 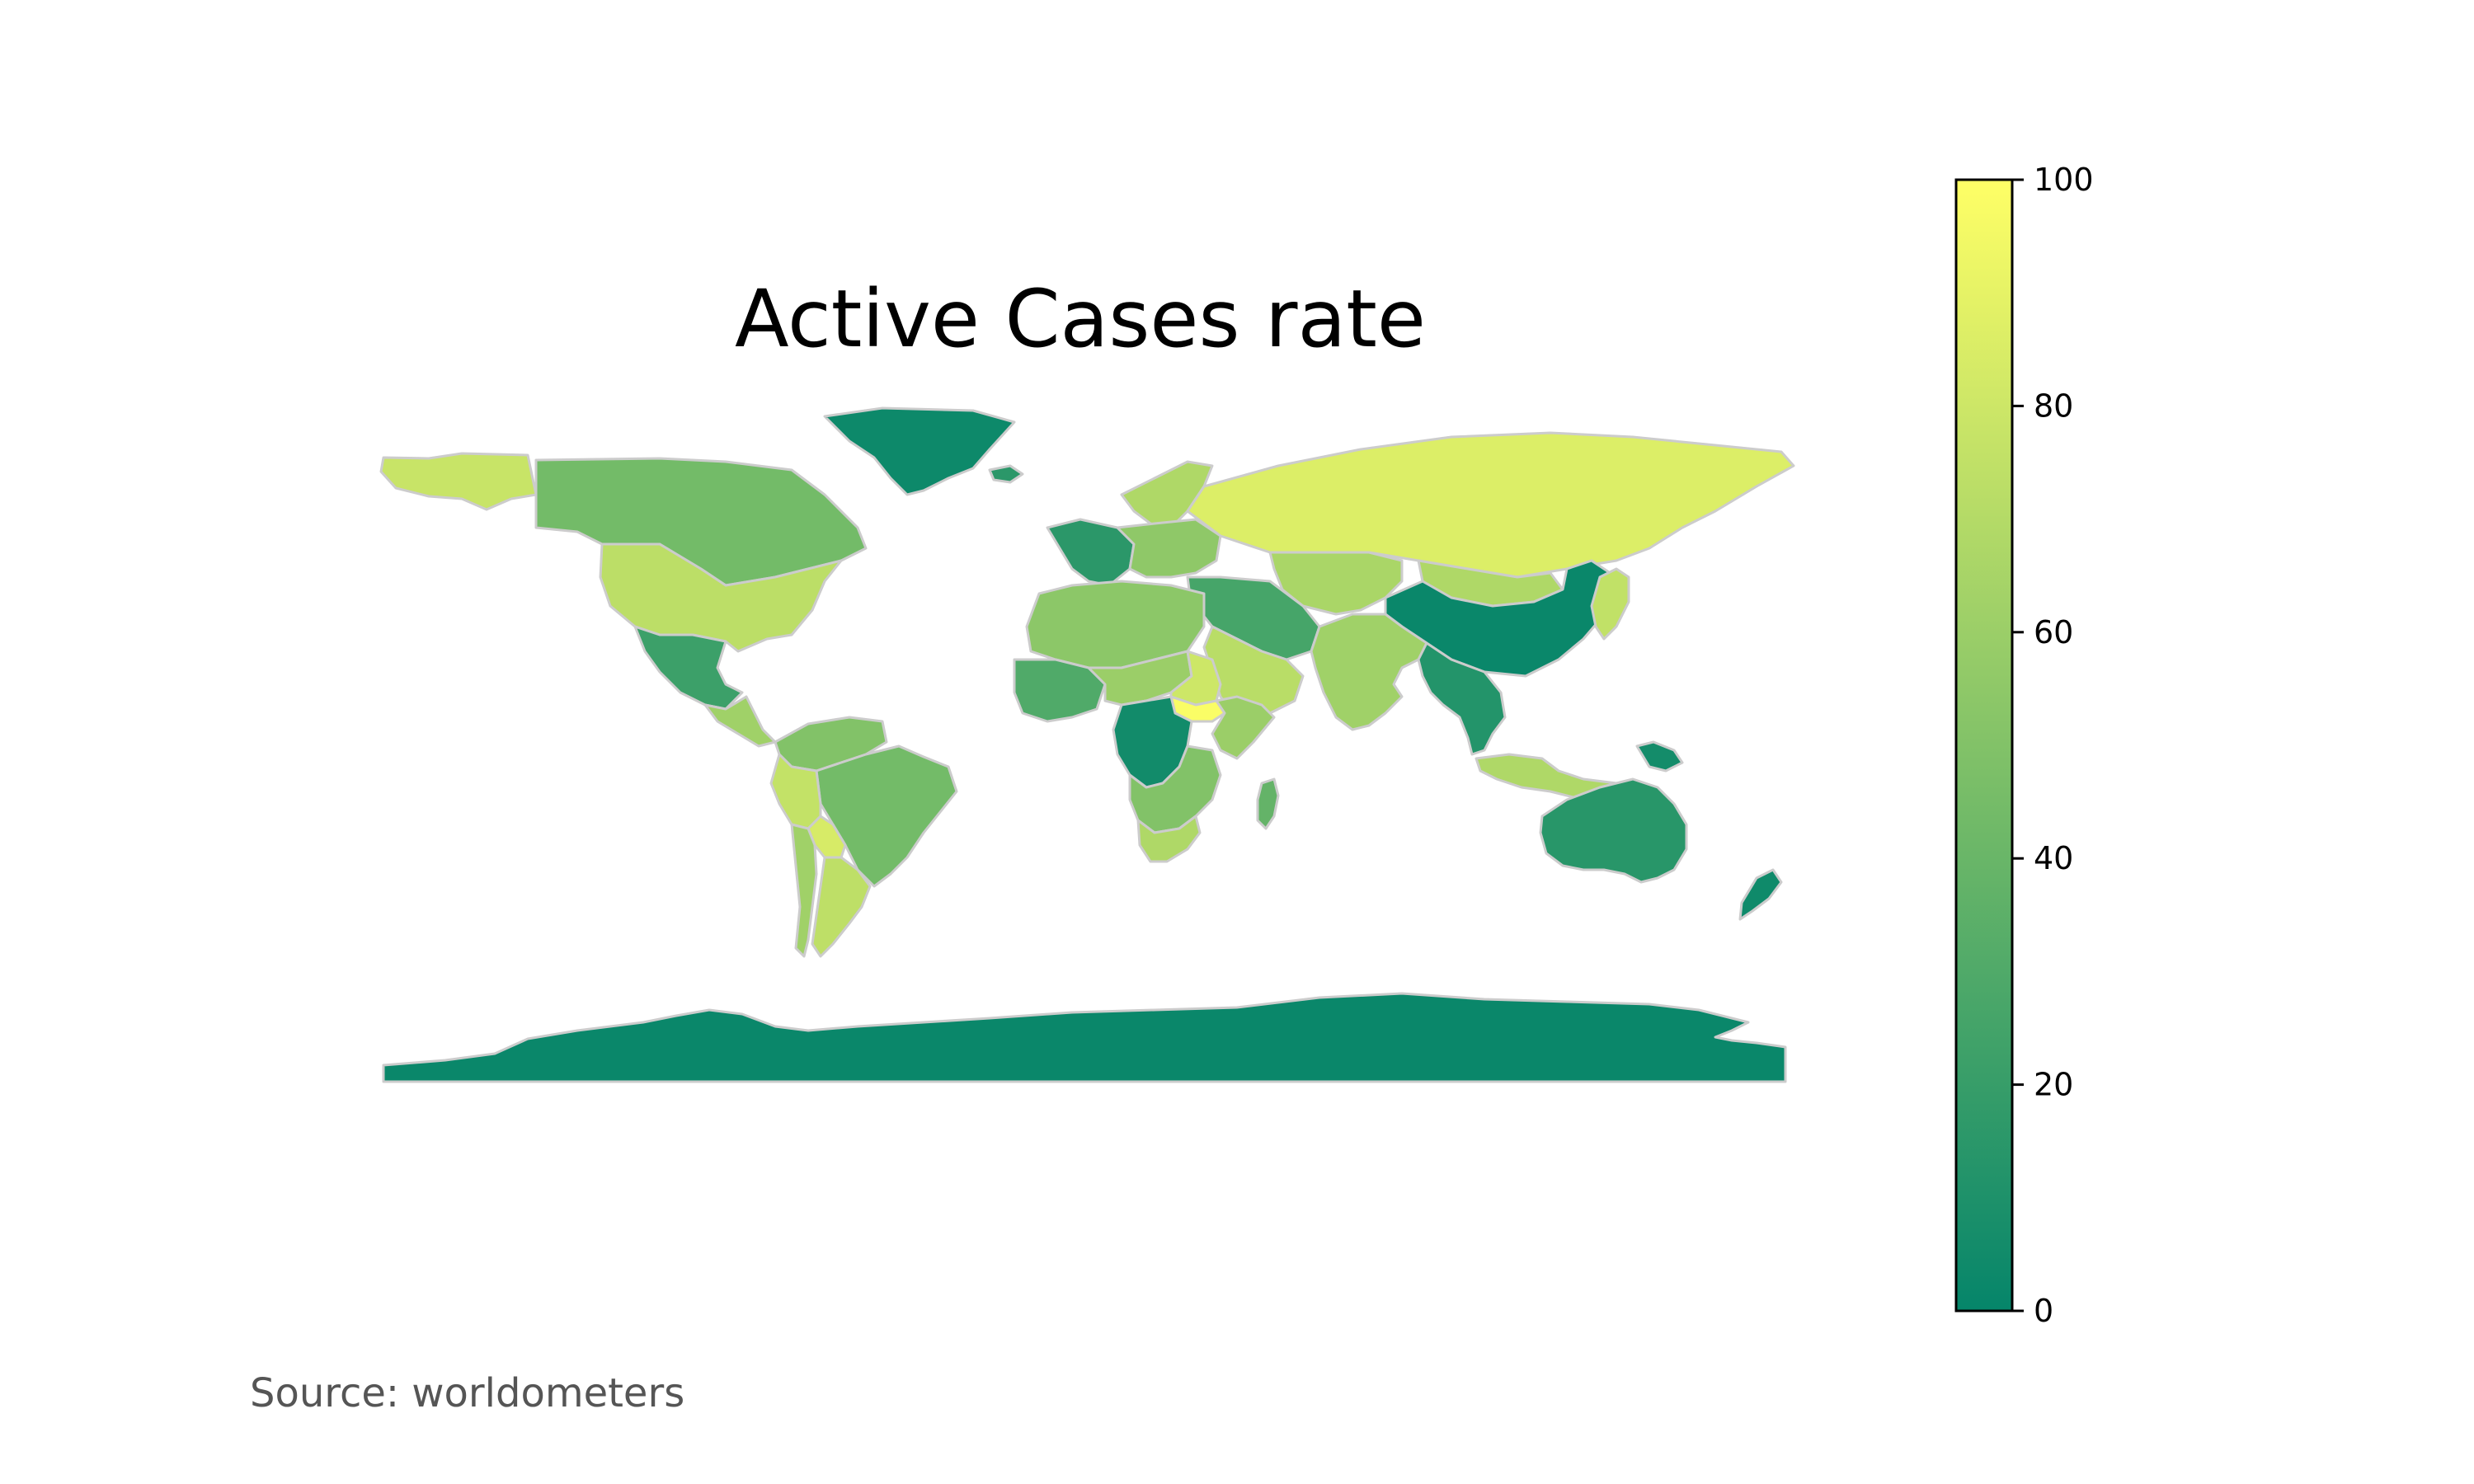 What do you see at coordinates (919, 451) in the screenshot?
I see `region-greenland` at bounding box center [919, 451].